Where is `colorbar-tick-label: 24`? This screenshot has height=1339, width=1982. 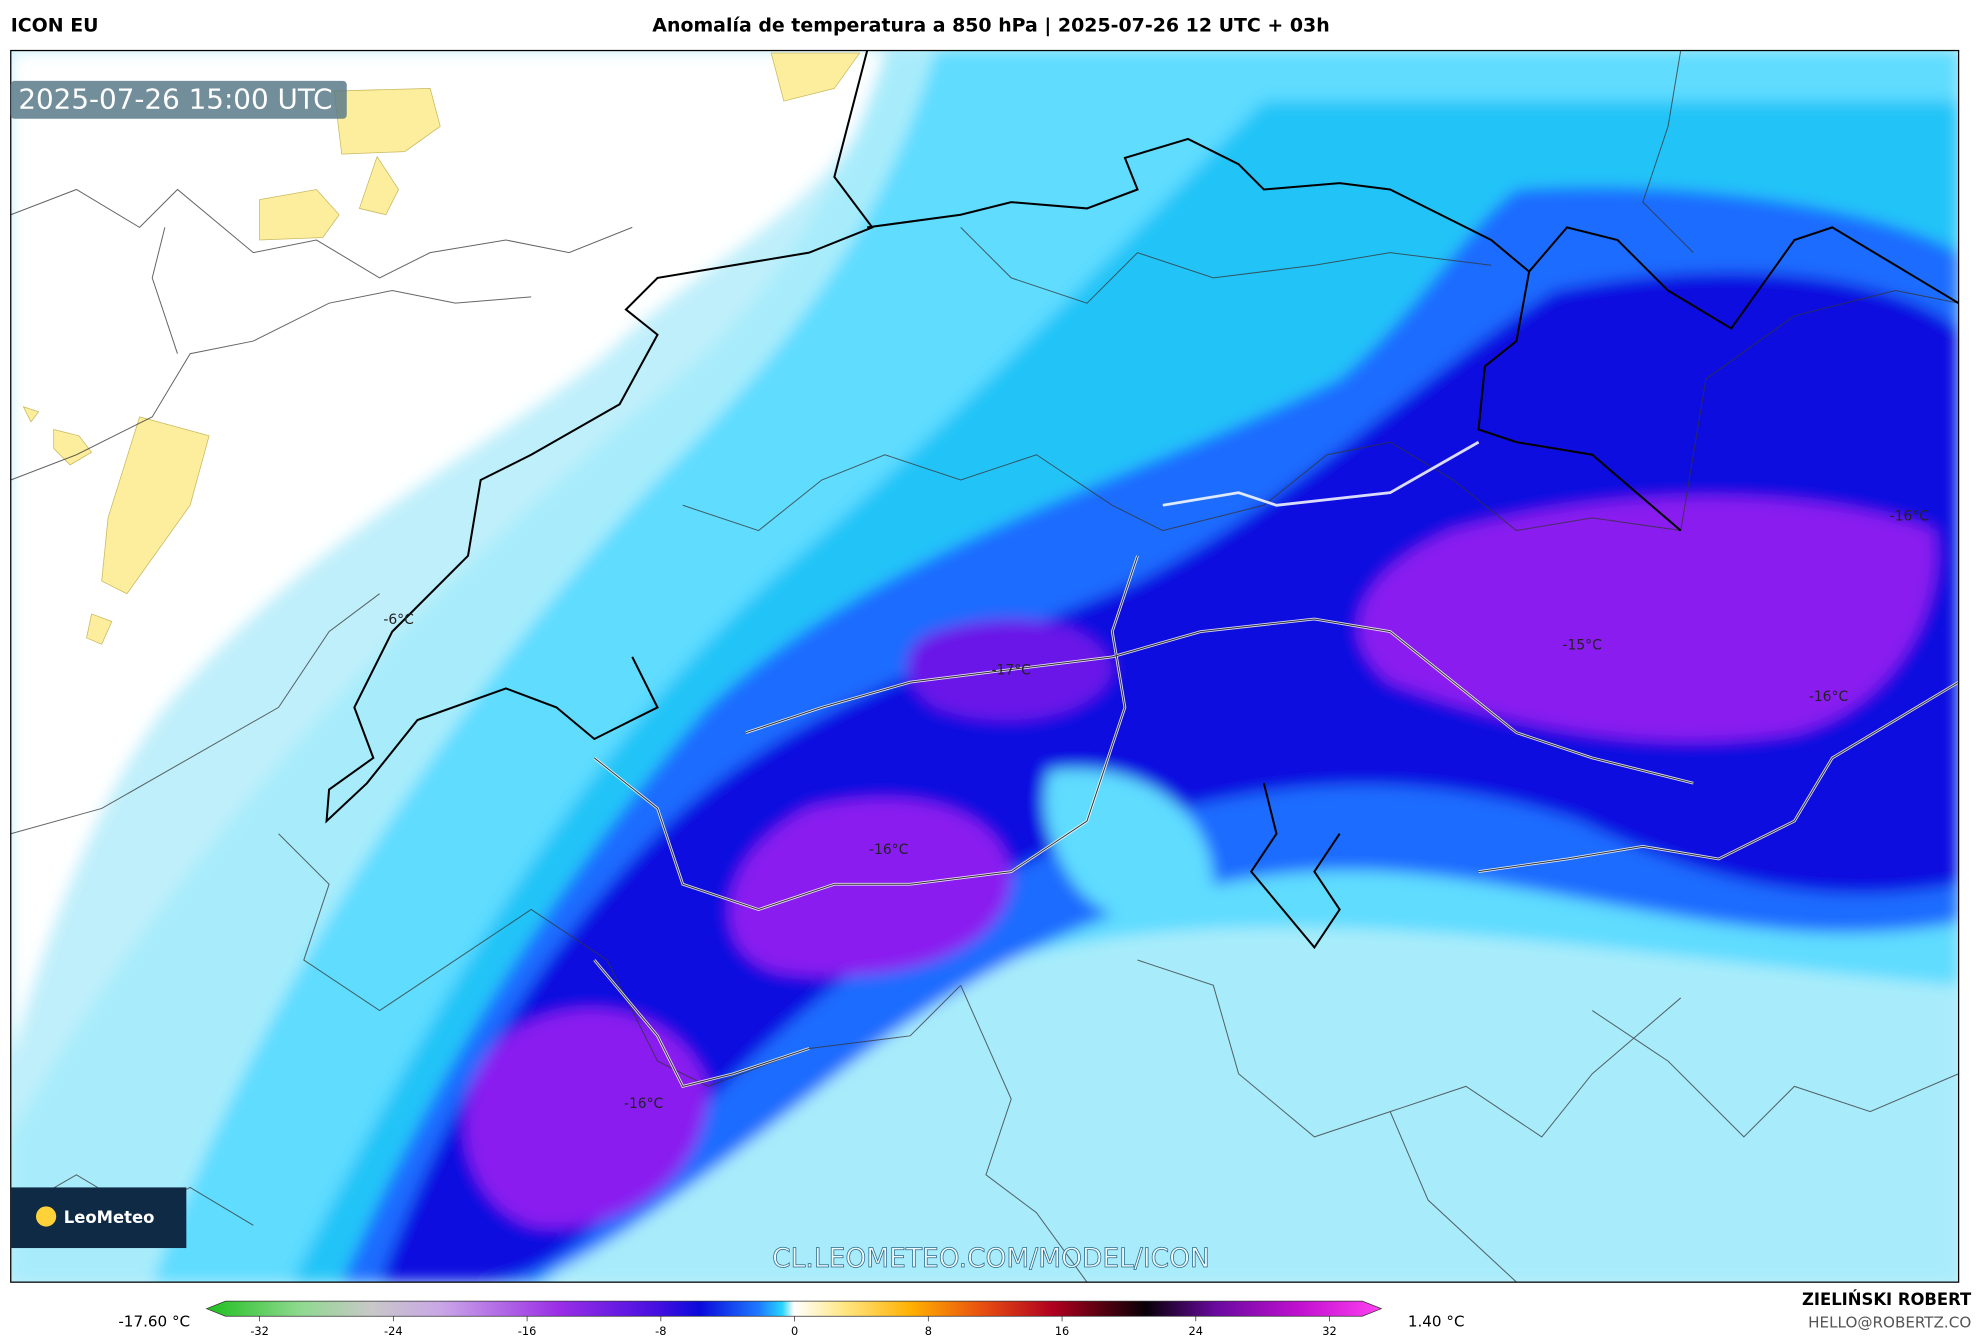 colorbar-tick-label: 24 is located at coordinates (1196, 1331).